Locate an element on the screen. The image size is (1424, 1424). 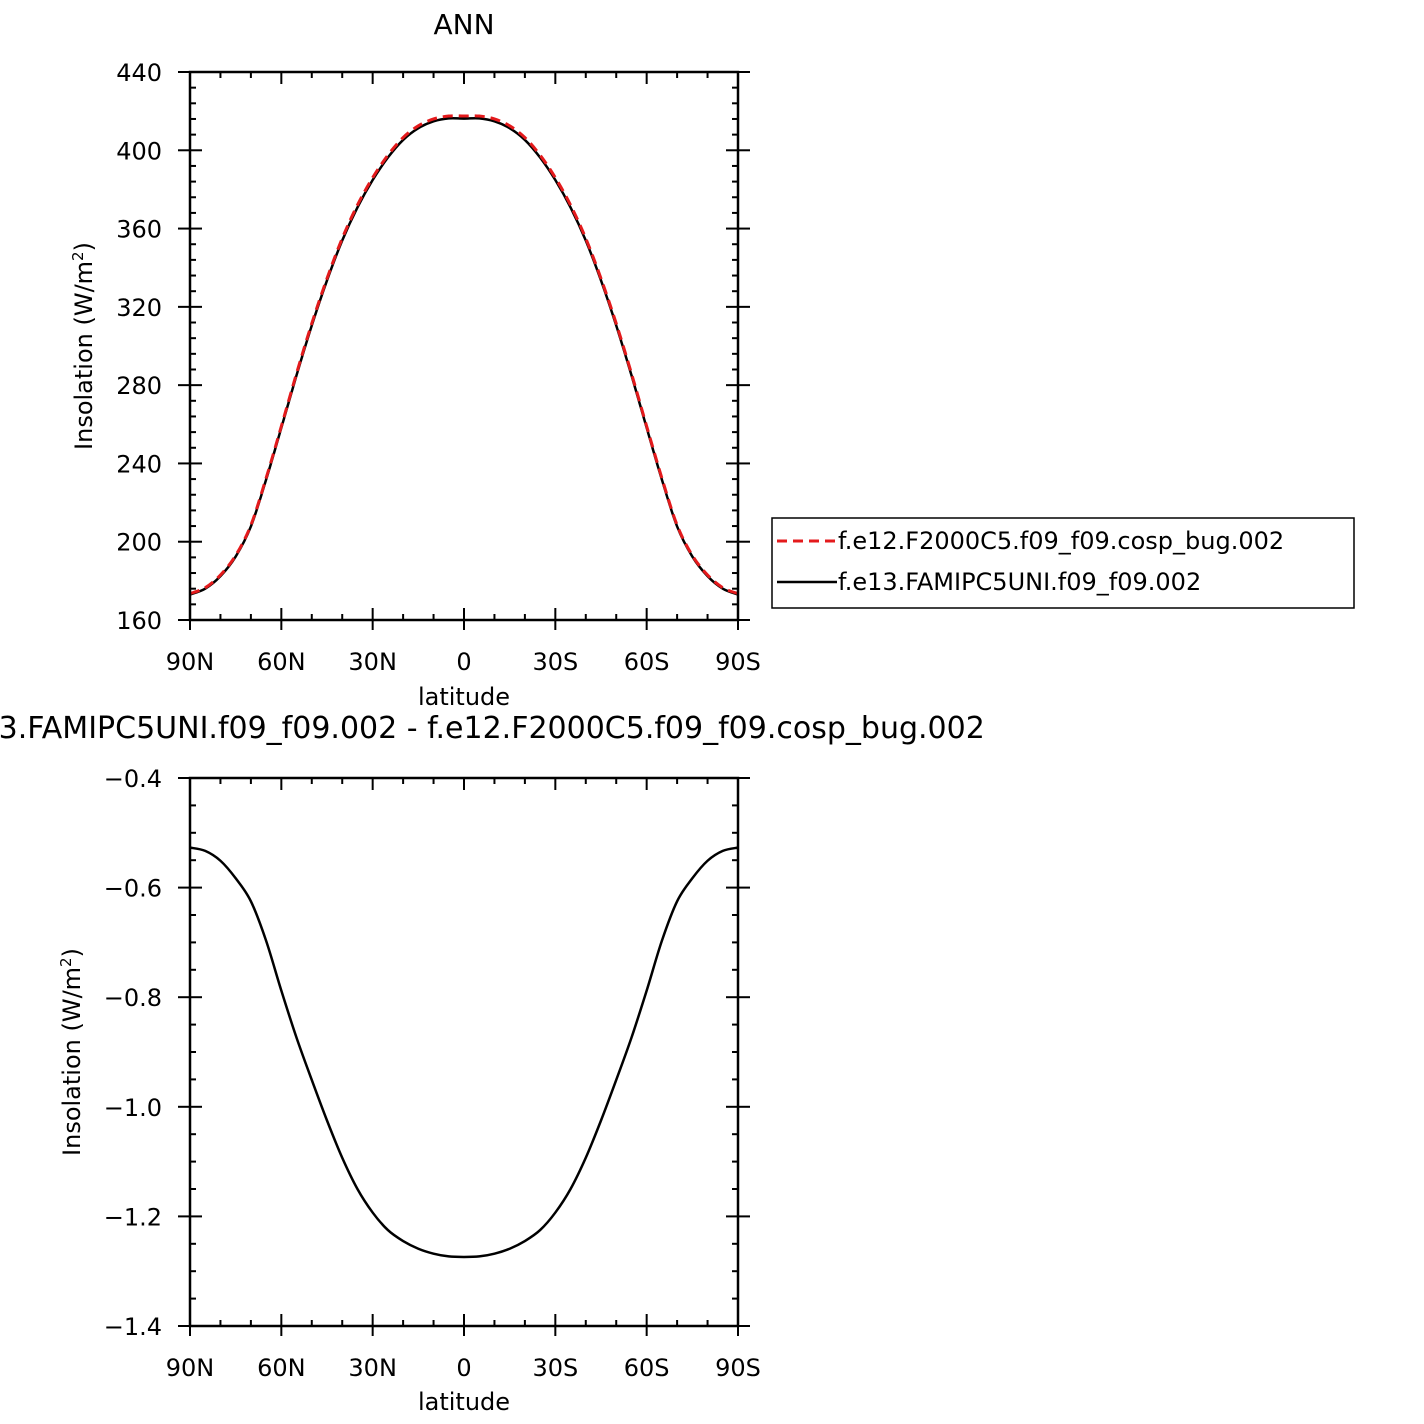
bottom-x-axis-label: latitude is located at coordinates (464, 1402).